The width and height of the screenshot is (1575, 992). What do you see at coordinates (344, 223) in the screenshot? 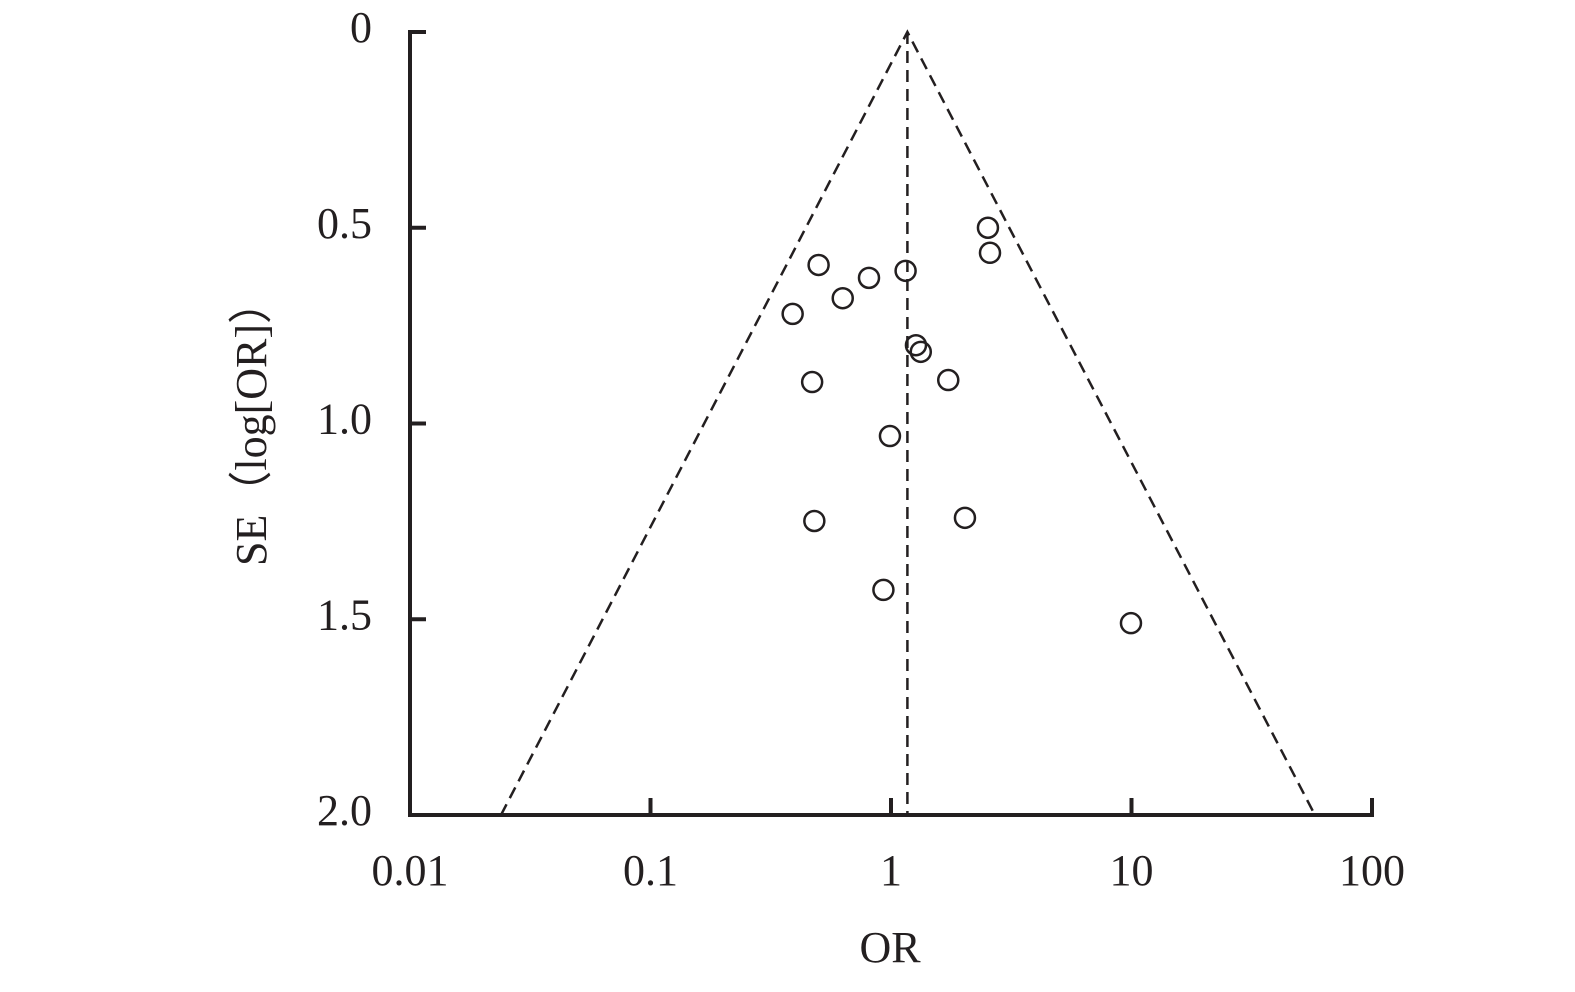
I see `y-tick-label: 0.5` at bounding box center [344, 223].